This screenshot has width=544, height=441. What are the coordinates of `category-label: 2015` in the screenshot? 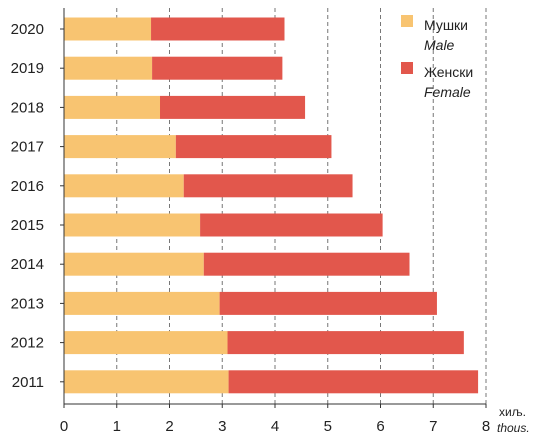 It's located at (27, 225).